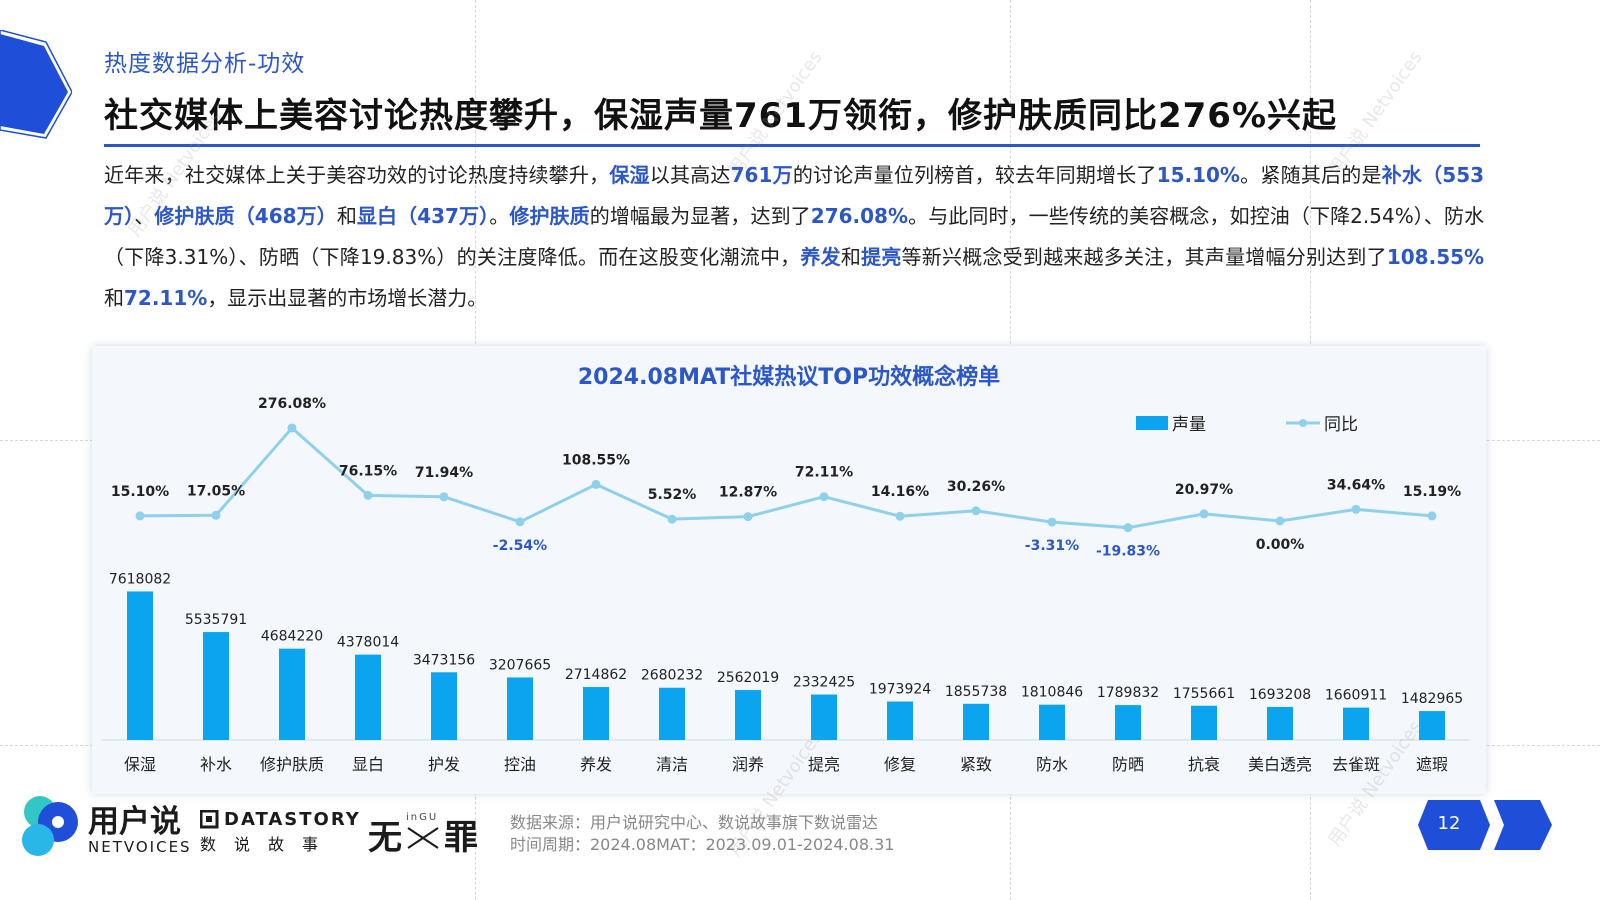  What do you see at coordinates (1356, 696) in the screenshot?
I see `bar-value-label: 1660911` at bounding box center [1356, 696].